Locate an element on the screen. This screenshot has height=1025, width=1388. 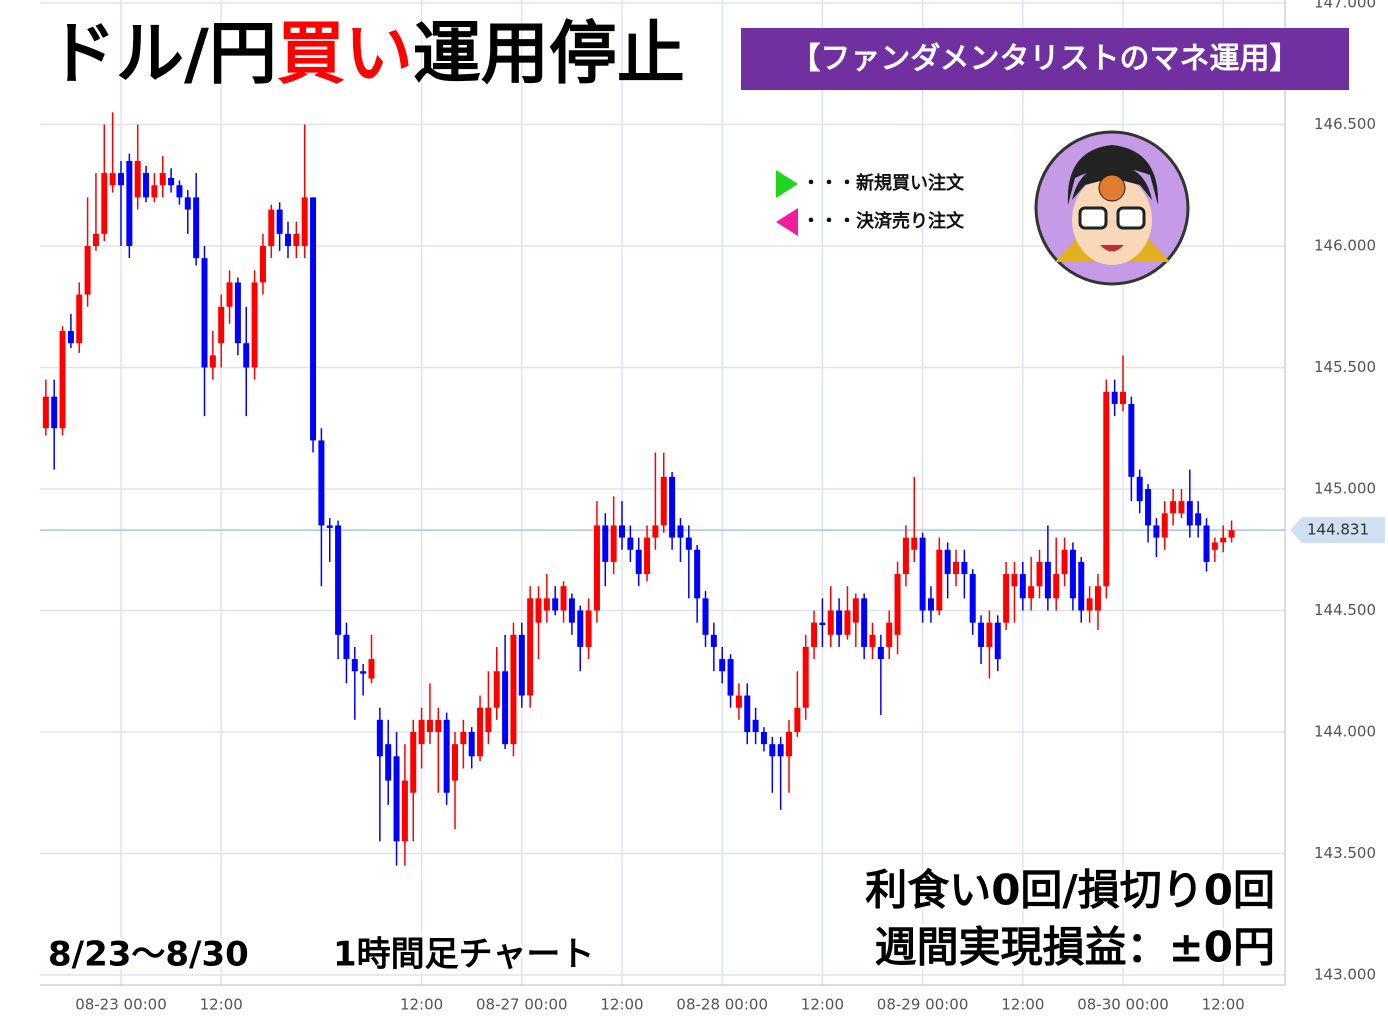
title-part: 運用停止 is located at coordinates (549, 54).